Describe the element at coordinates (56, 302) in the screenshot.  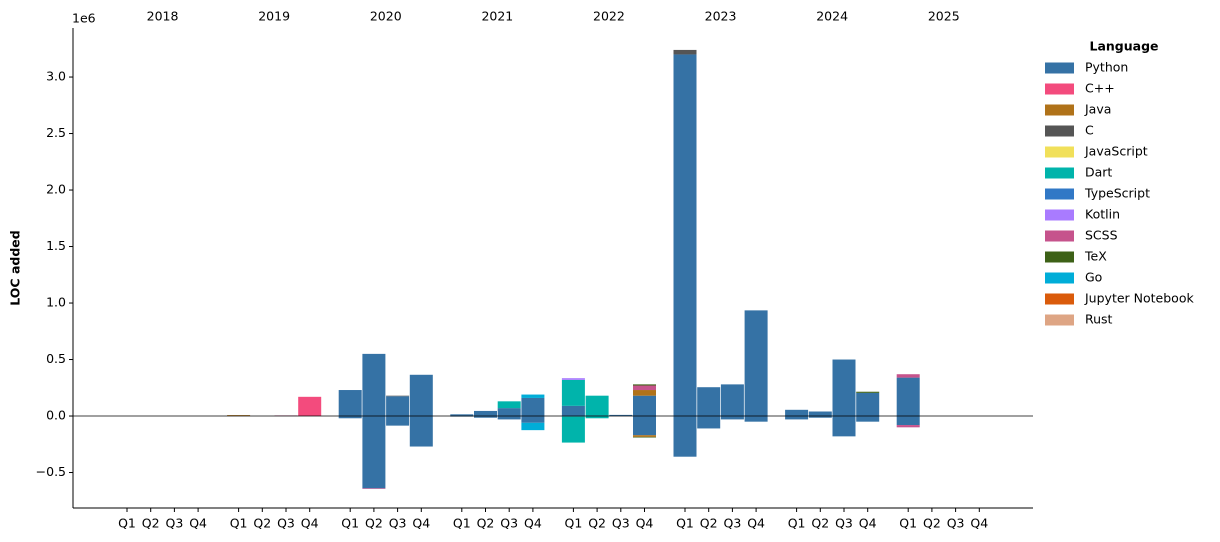
I see `y-tick-label: 1.0` at that location.